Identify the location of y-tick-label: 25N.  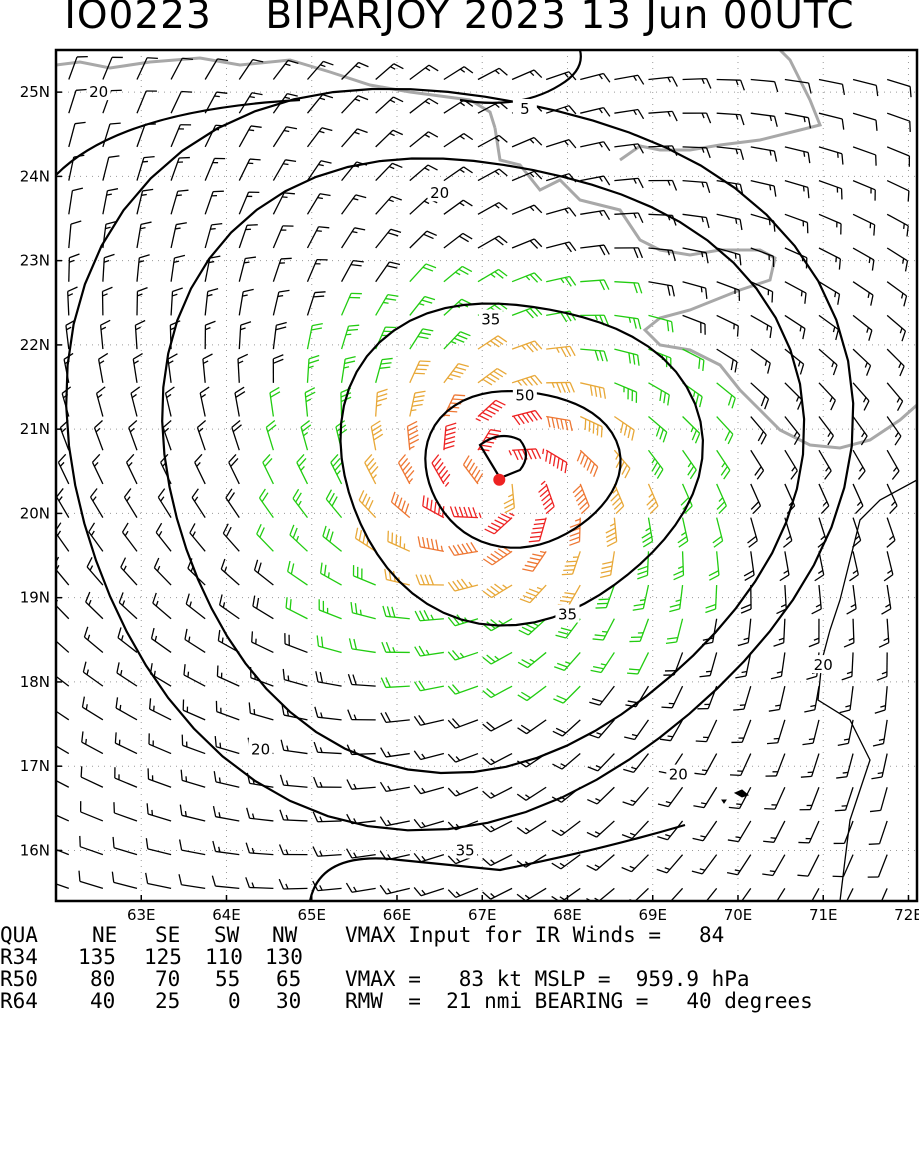
(35, 92).